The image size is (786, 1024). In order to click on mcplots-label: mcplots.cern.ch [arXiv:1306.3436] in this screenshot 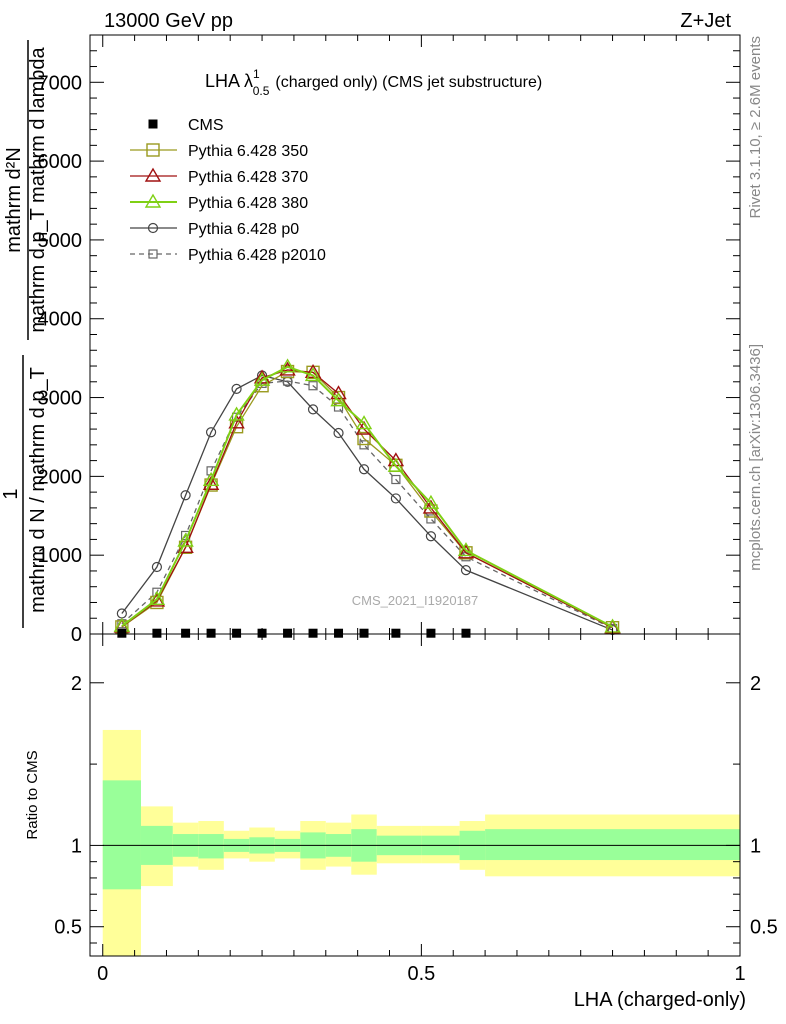, I will do `click(755, 457)`.